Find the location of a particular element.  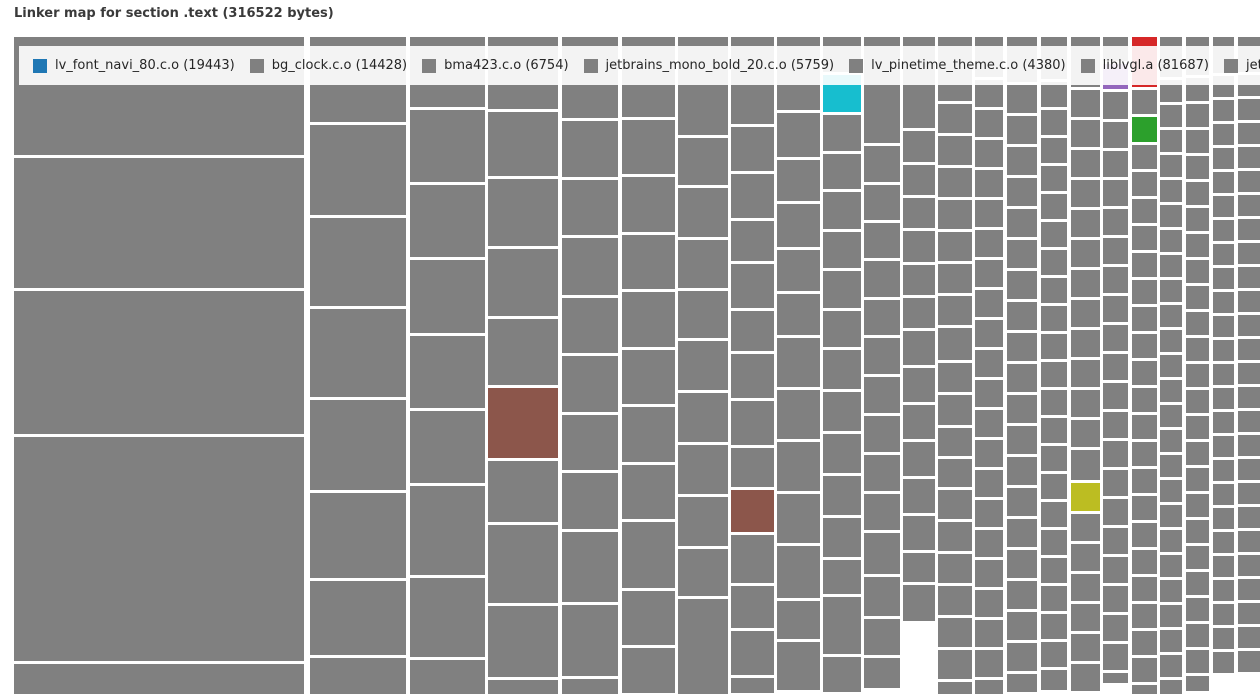

legend-item: jetbrains_mono_76.c.o (3321) is located at coordinates (1241, 65).